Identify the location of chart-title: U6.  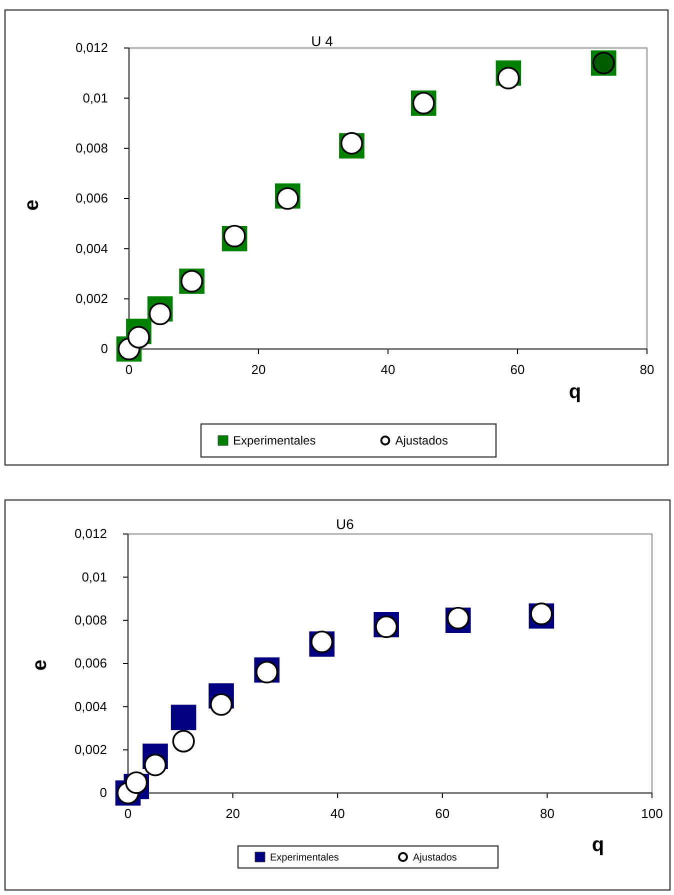
(345, 524).